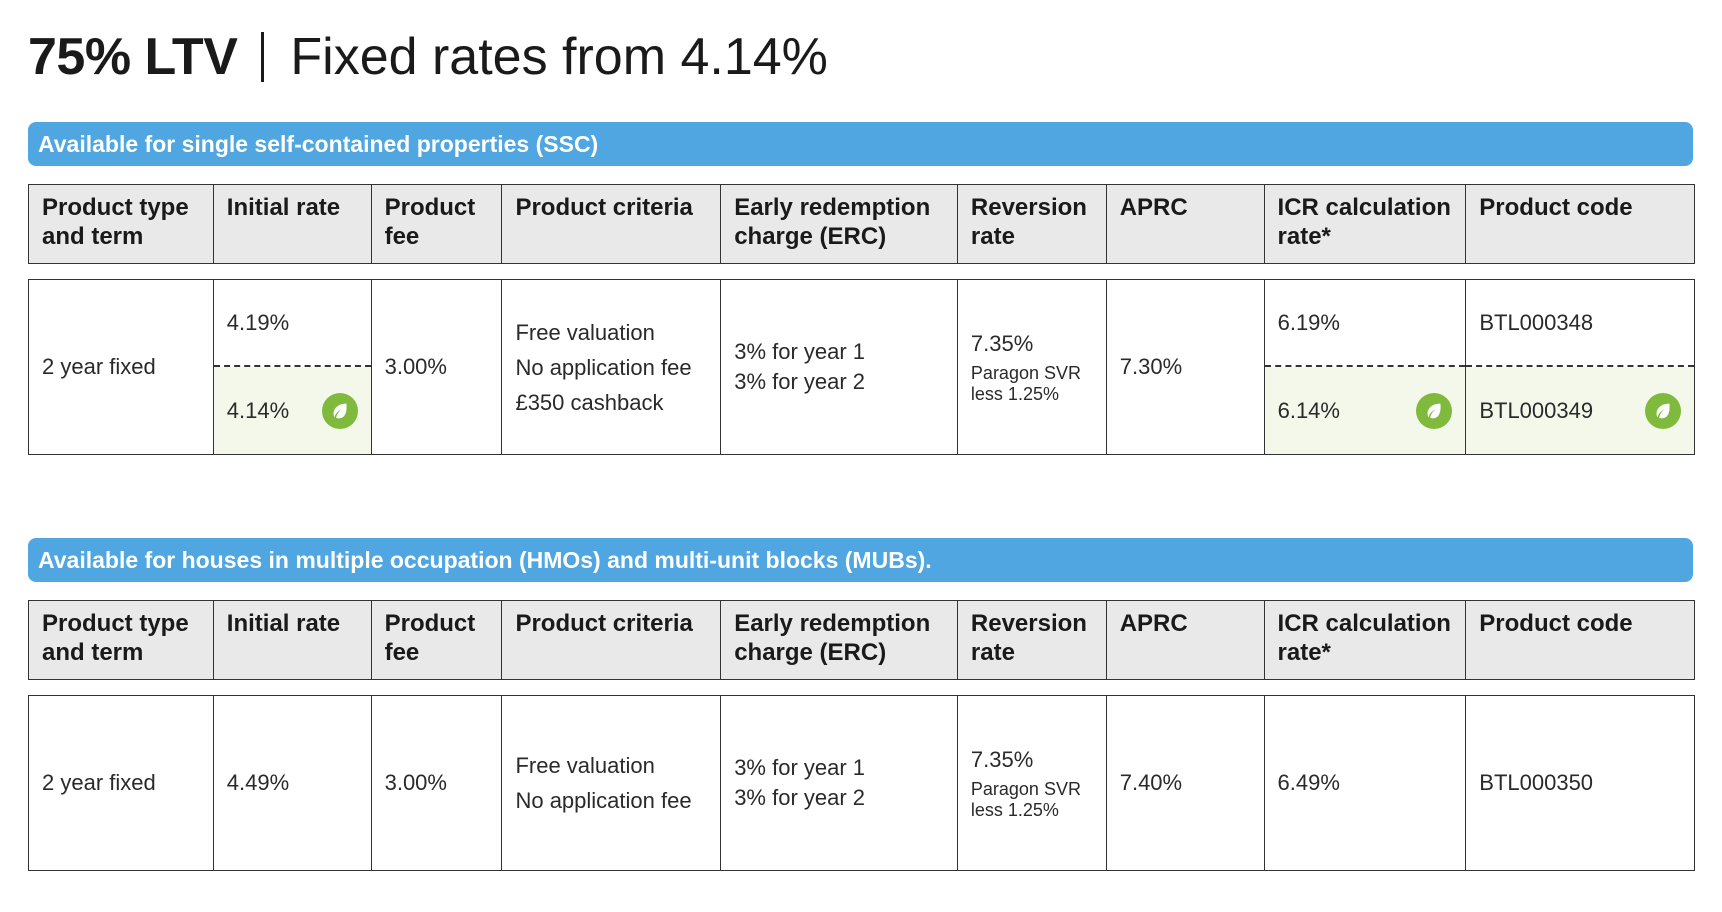 The image size is (1722, 912). I want to click on title-divider, so click(263, 57).